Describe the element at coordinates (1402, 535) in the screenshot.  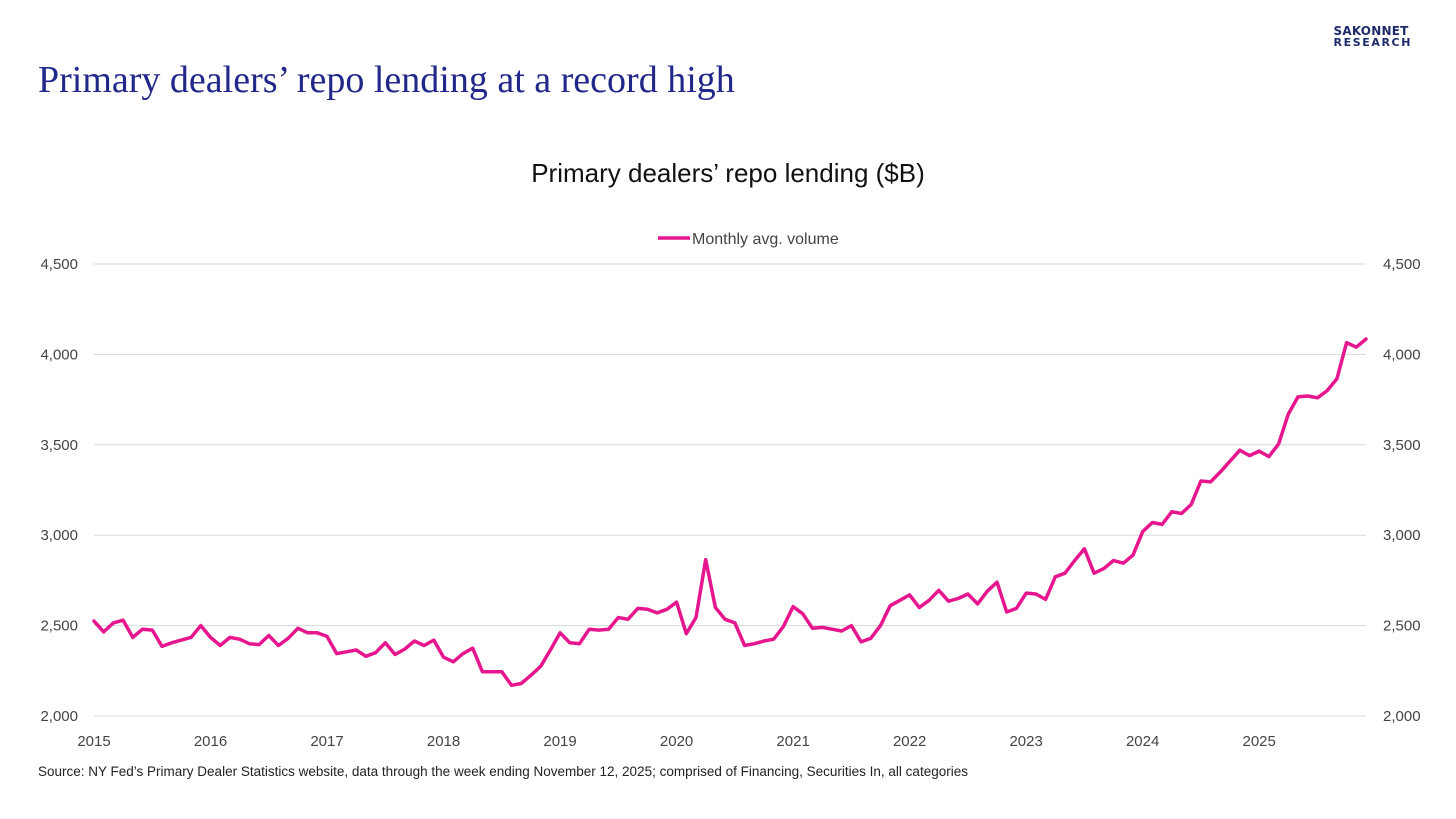
I see `y-tick-label-right: 3,000` at that location.